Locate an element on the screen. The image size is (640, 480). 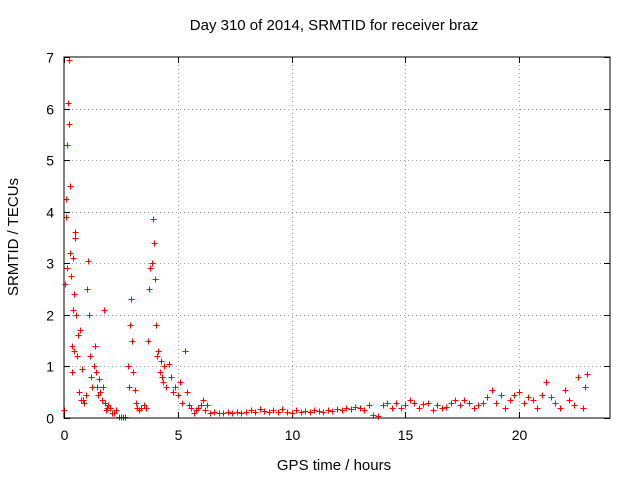
y-tick-label: 6 is located at coordinates (50, 110).